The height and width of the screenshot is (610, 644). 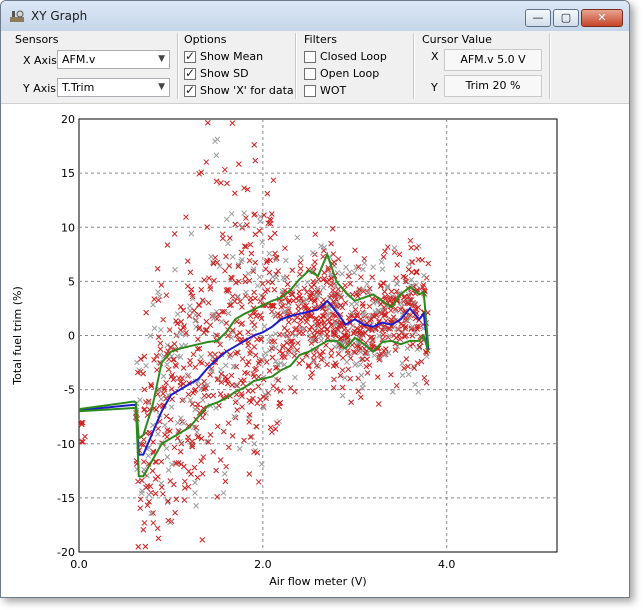 What do you see at coordinates (113, 87) in the screenshot?
I see `y-axis-select: T.Trim ▼` at bounding box center [113, 87].